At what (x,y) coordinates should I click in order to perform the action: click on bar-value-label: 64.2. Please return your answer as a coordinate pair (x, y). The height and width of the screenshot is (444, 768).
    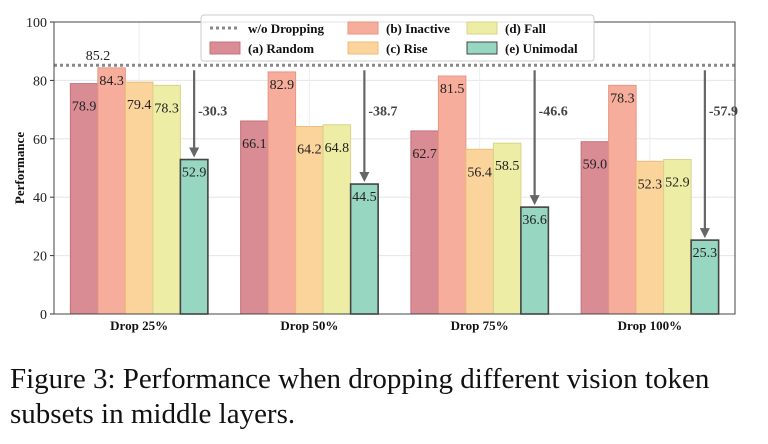
    Looking at the image, I should click on (309, 150).